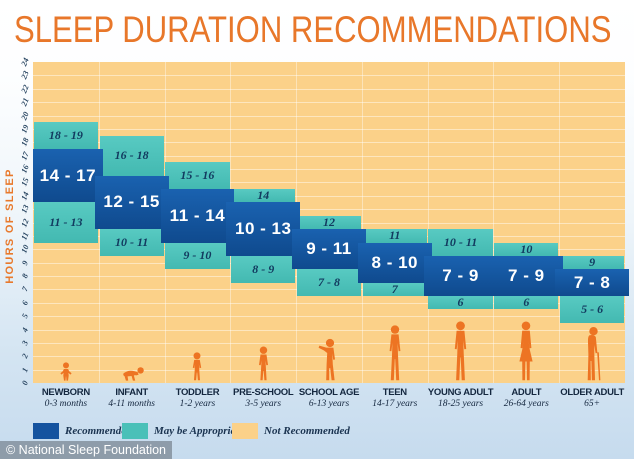 The image size is (634, 459). Describe the element at coordinates (197, 392) in the screenshot. I see `age-group-name: TODDLER` at that location.